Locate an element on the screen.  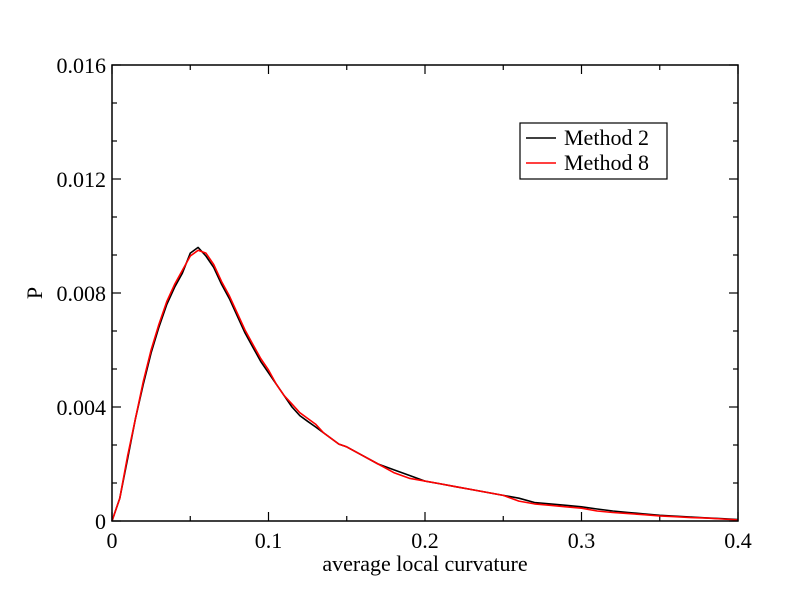
x-axis-label: average local curvature is located at coordinates (424, 563).